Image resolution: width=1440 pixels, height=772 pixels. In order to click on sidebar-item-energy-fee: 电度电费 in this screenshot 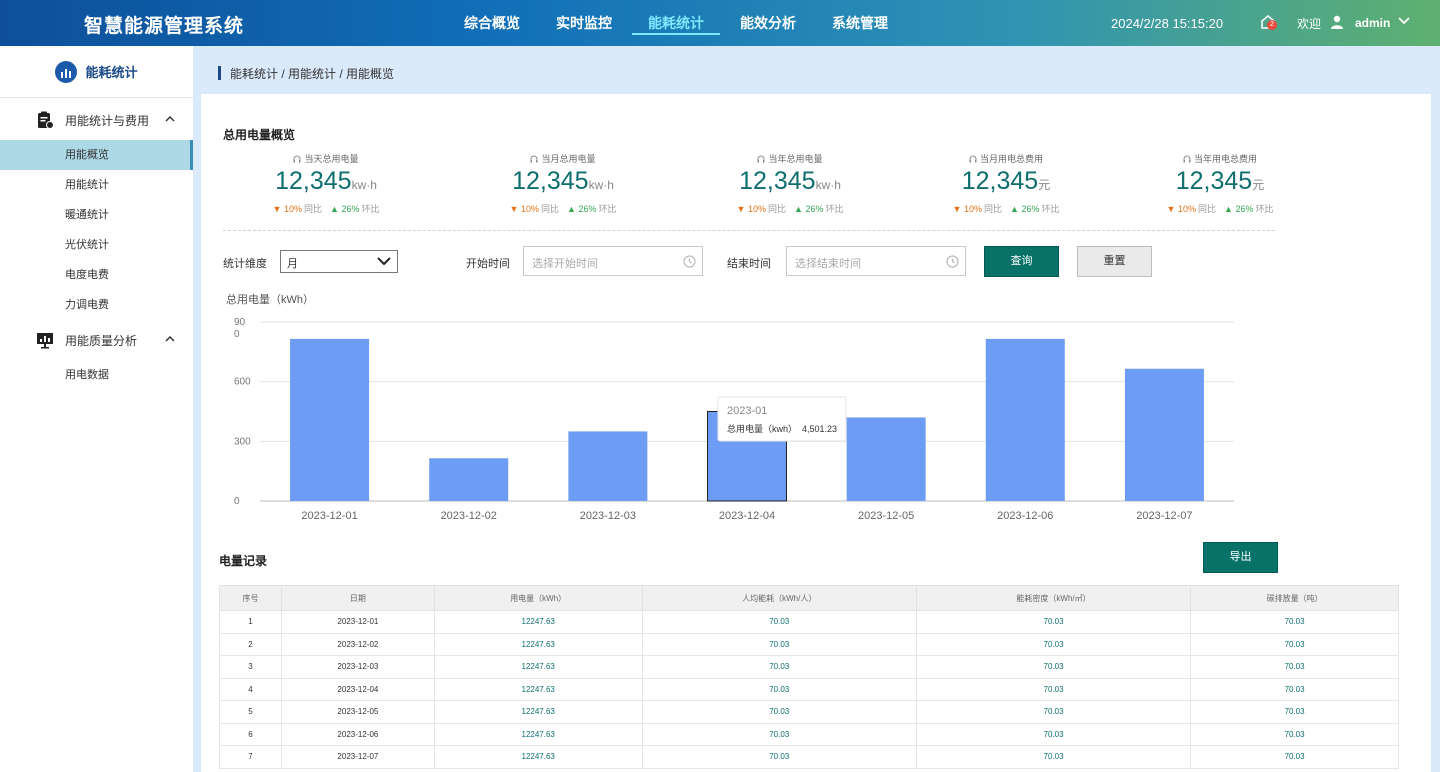, I will do `click(87, 275)`.